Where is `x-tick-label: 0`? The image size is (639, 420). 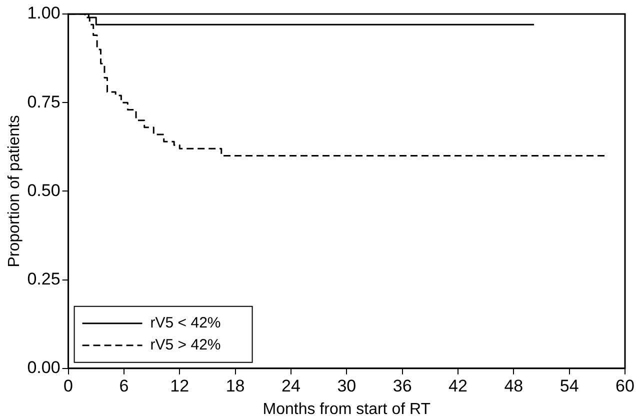
x-tick-label: 0 is located at coordinates (69, 386).